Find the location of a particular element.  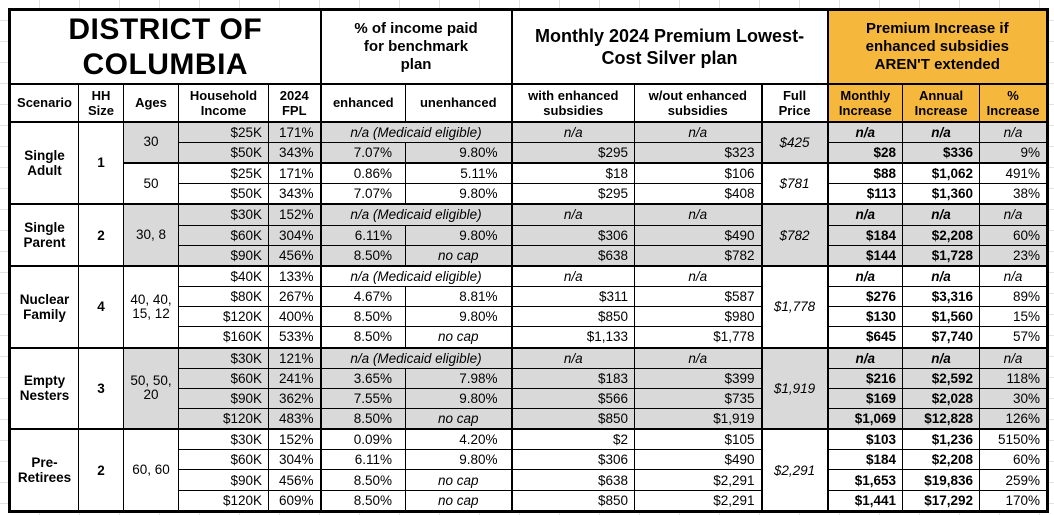

cell-wout-subsidies: $587 is located at coordinates (698, 297).